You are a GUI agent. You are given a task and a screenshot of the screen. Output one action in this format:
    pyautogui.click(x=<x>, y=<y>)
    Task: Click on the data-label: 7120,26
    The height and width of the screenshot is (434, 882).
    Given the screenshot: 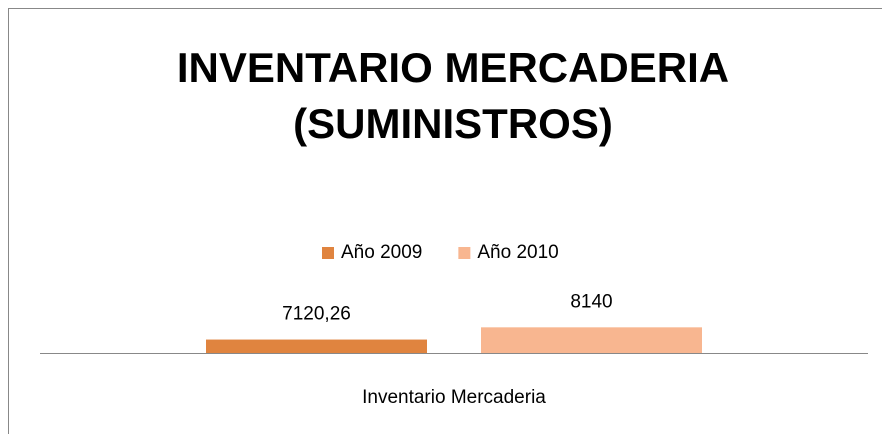 What is the action you would take?
    pyautogui.click(x=316, y=314)
    